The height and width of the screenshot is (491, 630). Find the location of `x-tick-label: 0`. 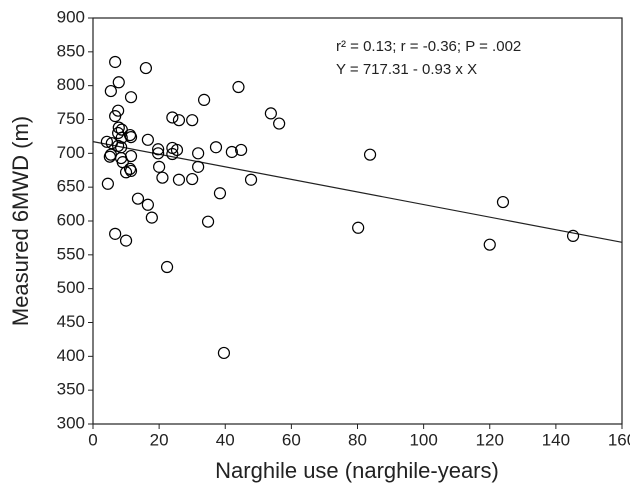

x-tick-label: 0 is located at coordinates (92, 439).